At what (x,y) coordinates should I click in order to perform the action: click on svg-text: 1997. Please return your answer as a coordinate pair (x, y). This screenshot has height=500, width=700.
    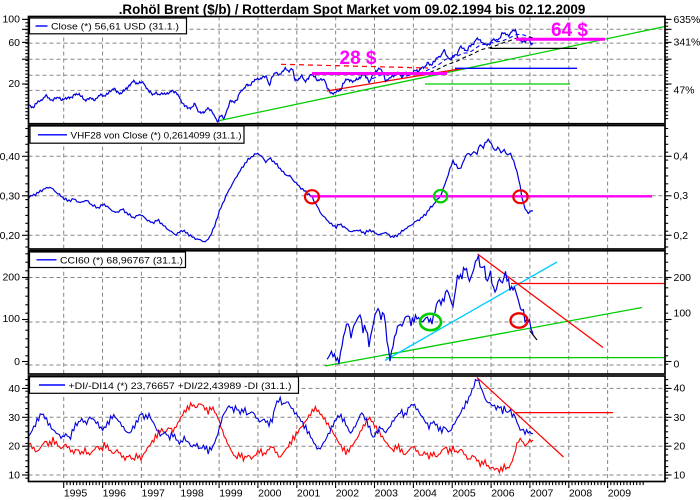
    Looking at the image, I should click on (154, 494).